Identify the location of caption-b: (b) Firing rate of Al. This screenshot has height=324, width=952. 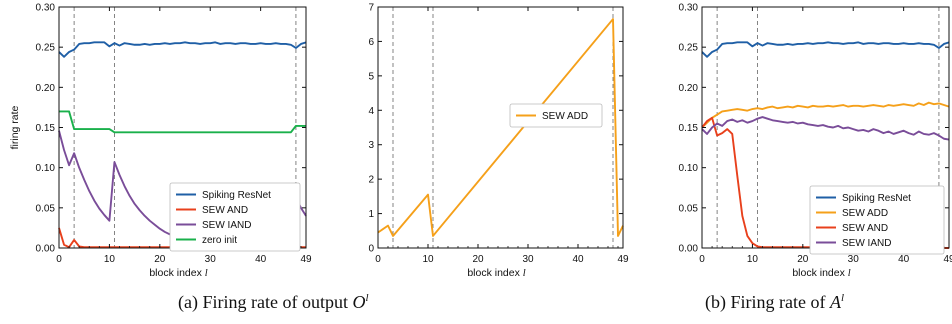
(774, 302).